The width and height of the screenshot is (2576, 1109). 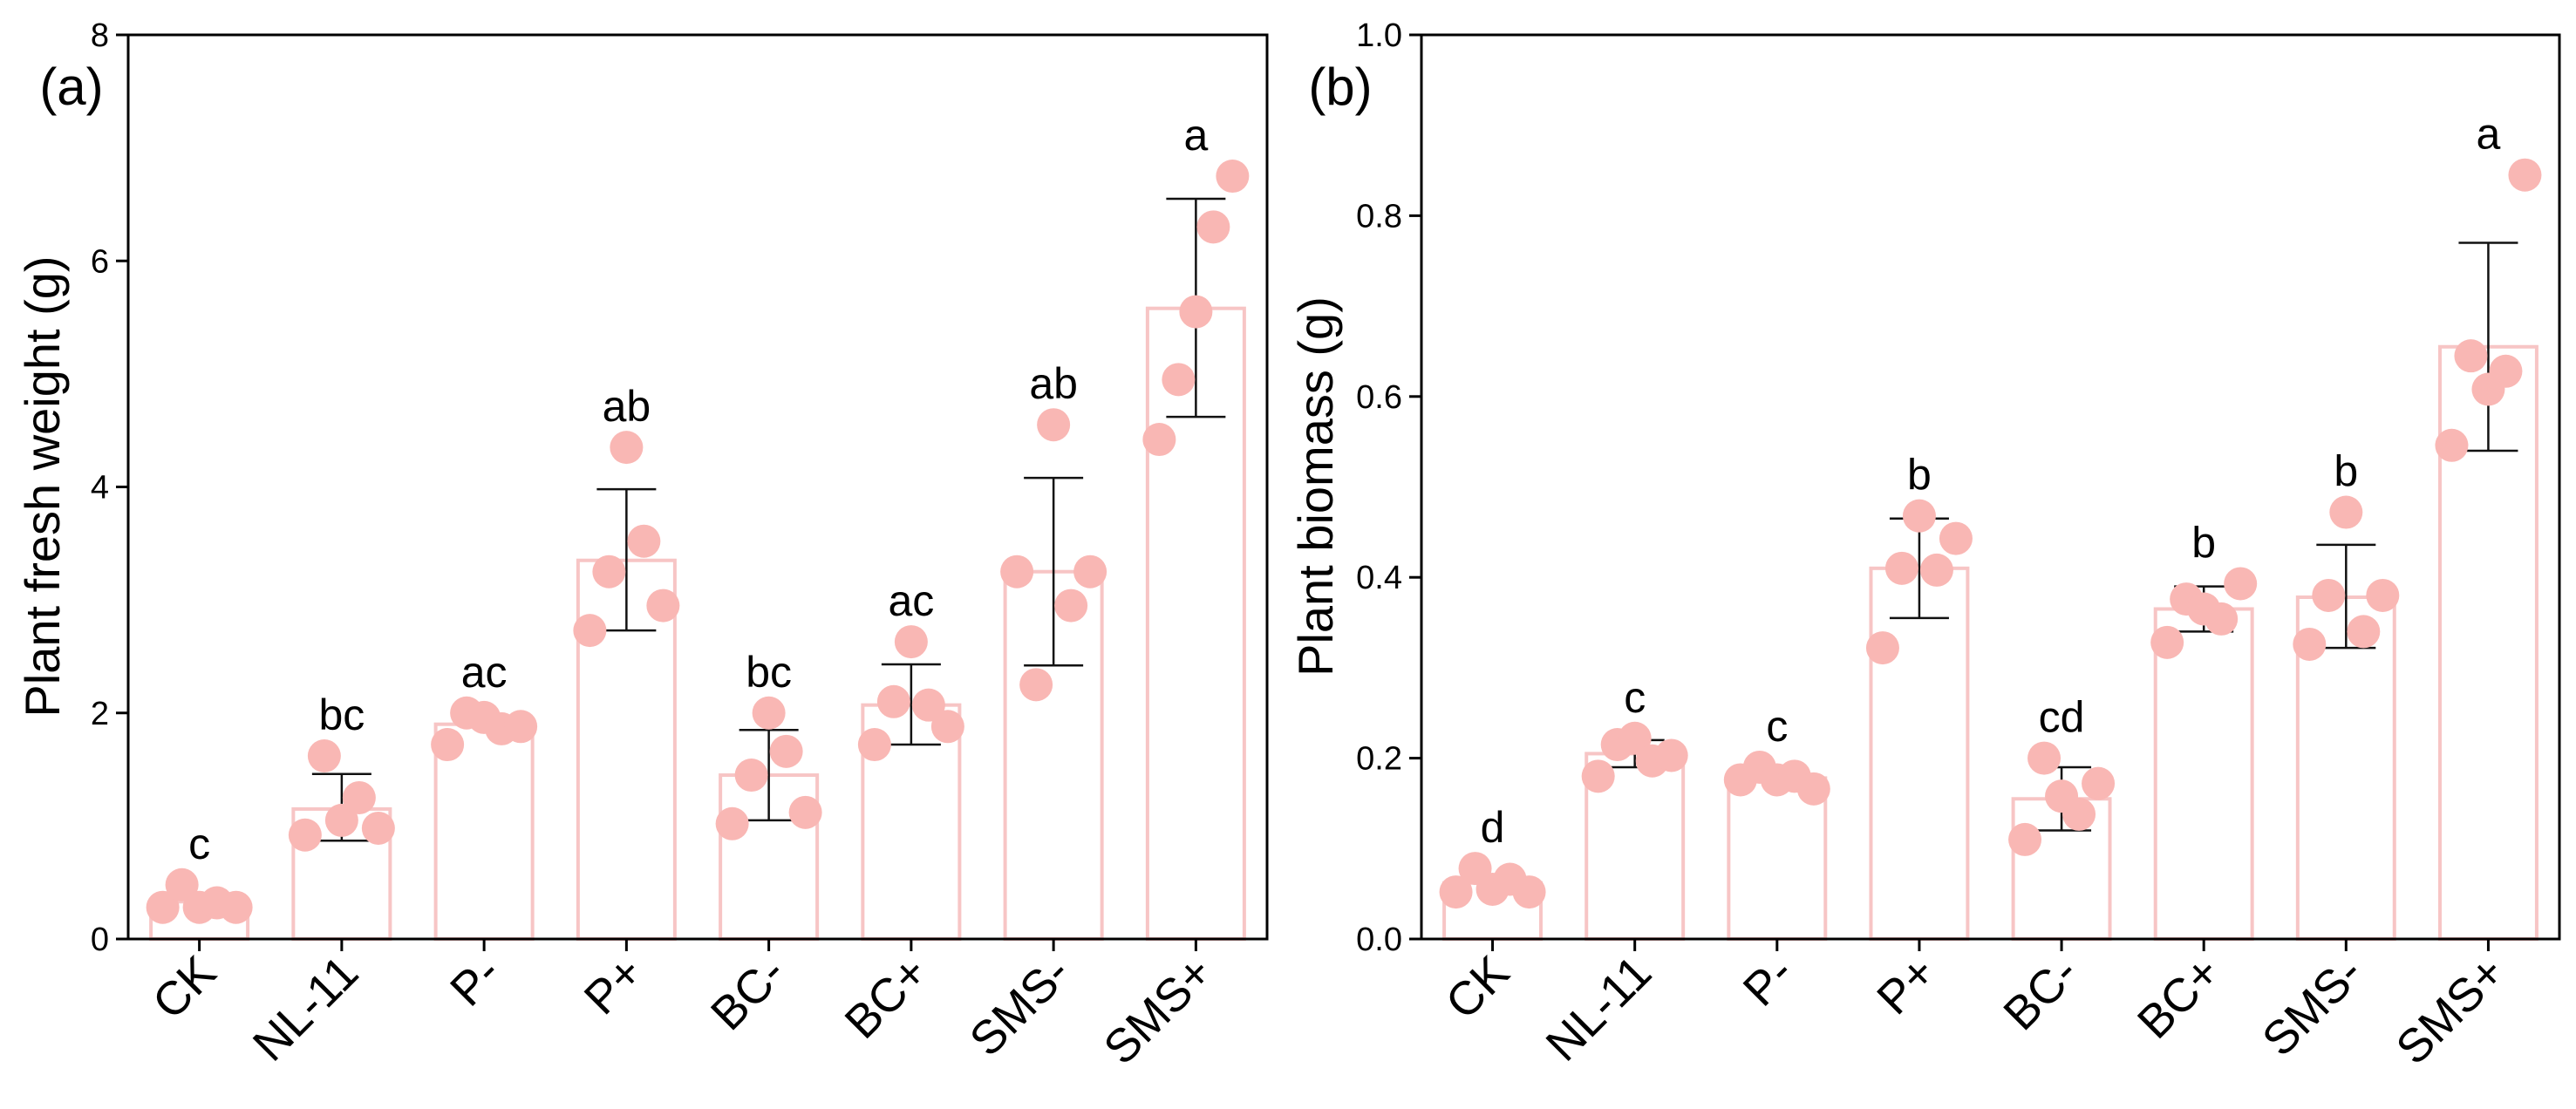 I want to click on y-axis-label: Plant fresh weight (g), so click(x=43, y=486).